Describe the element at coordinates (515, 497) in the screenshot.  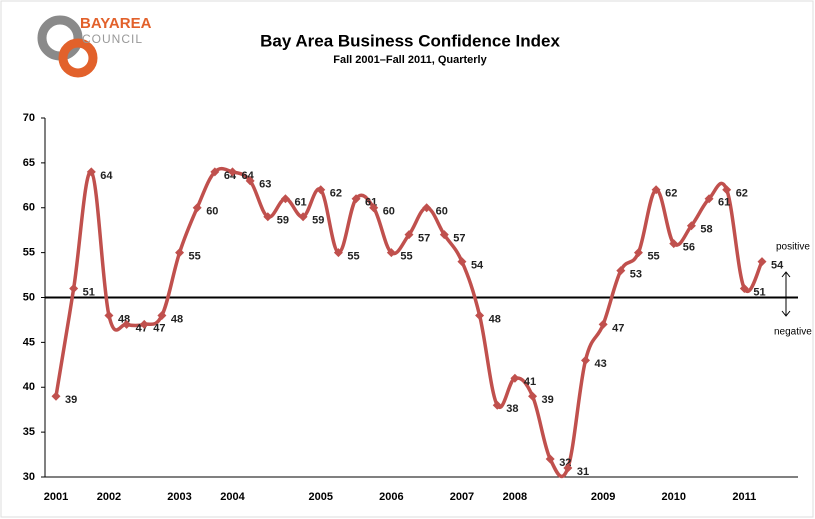
I see `x-tick-label: 2008` at that location.